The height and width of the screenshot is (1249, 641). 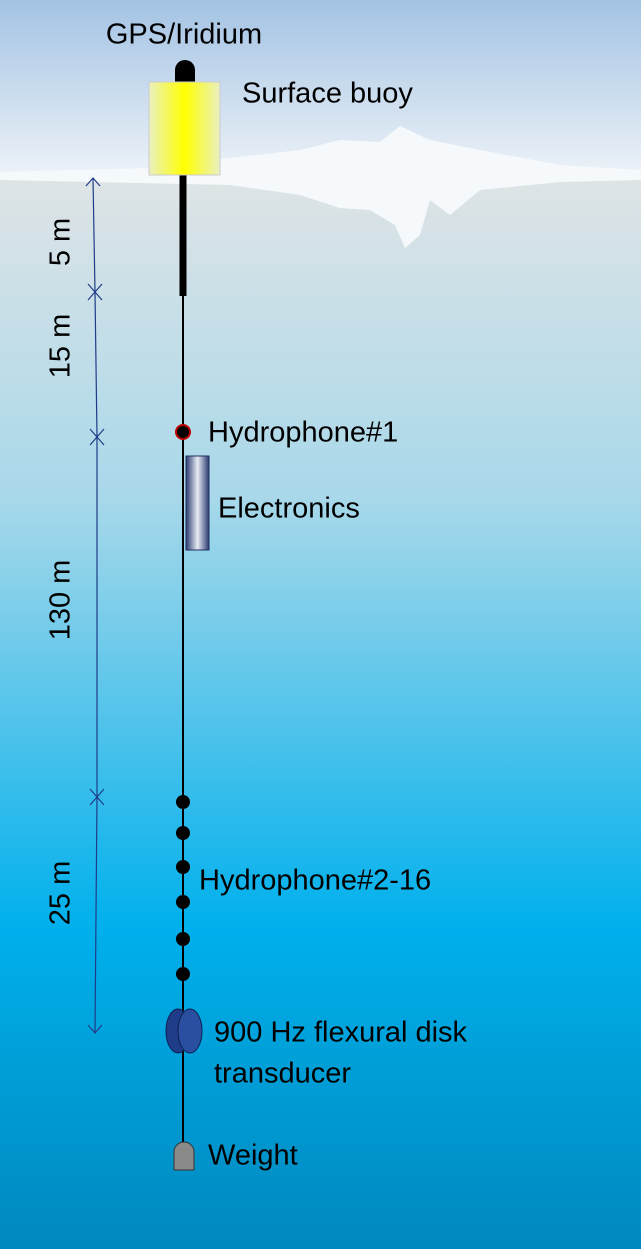 What do you see at coordinates (315, 881) in the screenshot?
I see `label: Hydrophone#2-16` at bounding box center [315, 881].